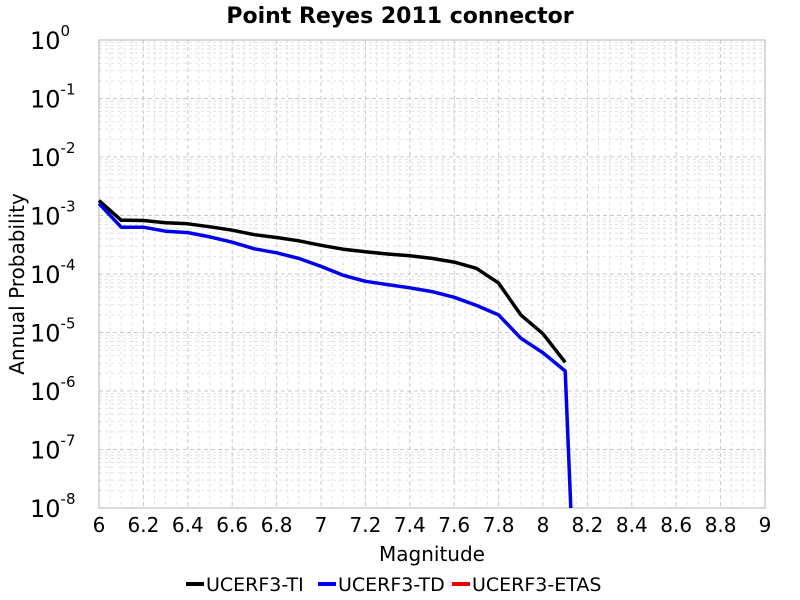 This screenshot has height=600, width=800. Describe the element at coordinates (255, 585) in the screenshot. I see `legend-label-ucerf3-ti: UCERF3-TI` at that location.